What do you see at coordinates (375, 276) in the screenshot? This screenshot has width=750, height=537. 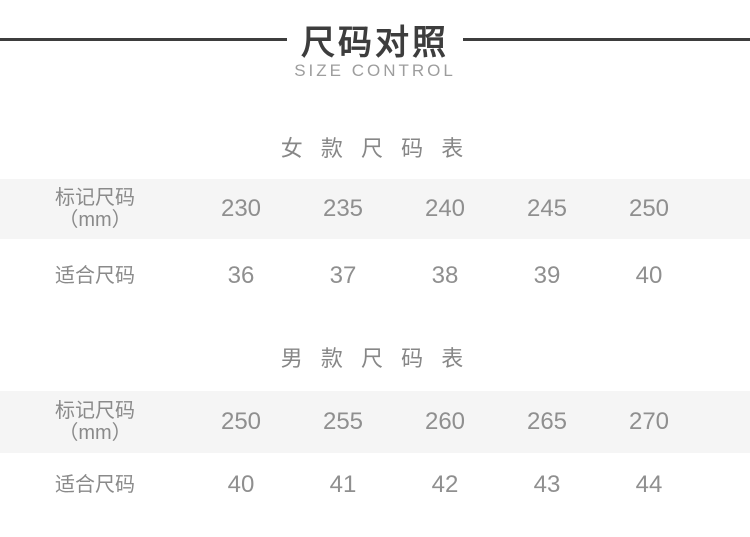 I see `table-row-fit-size: 适合尺码 36 37 38 39 40` at bounding box center [375, 276].